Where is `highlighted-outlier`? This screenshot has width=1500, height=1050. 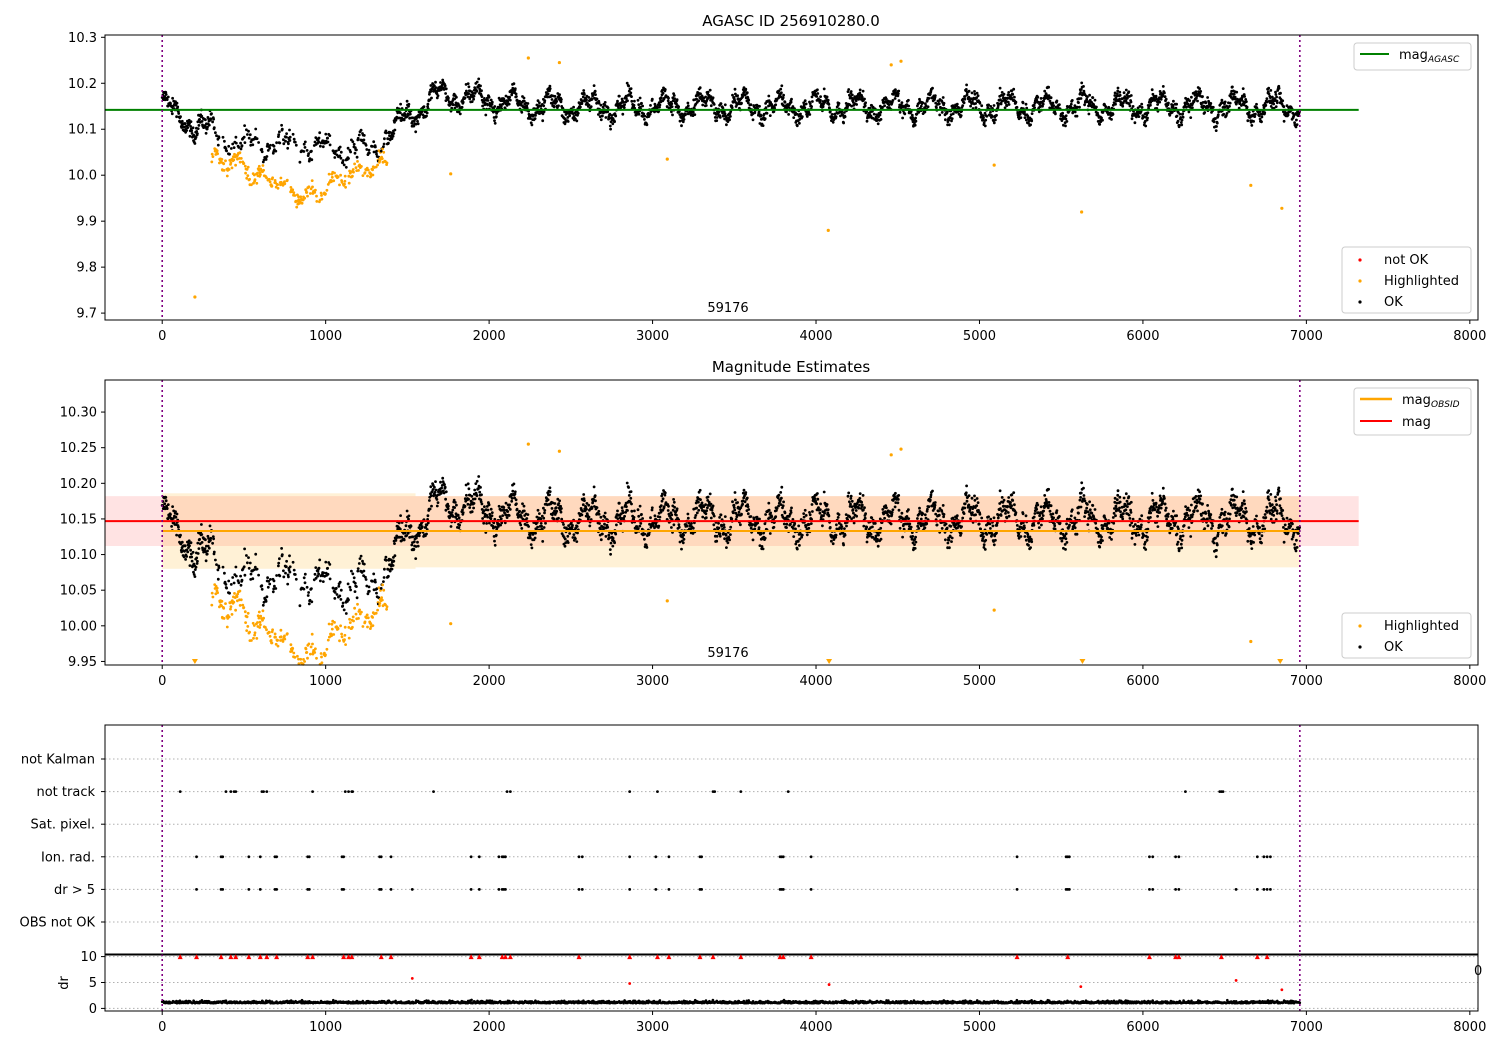
highlighted-outlier is located at coordinates (891, 65).